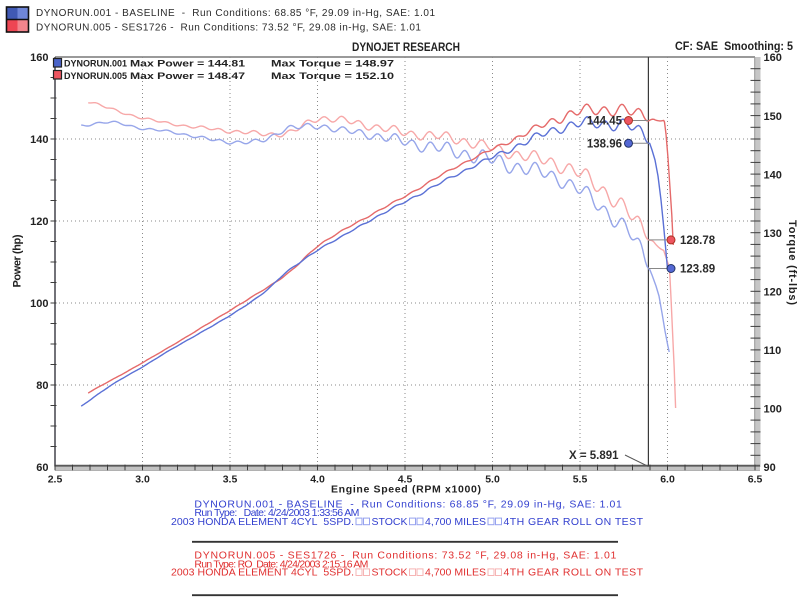 This screenshot has width=800, height=600. I want to click on svg-text: DYNORUN.005, so click(96, 76).